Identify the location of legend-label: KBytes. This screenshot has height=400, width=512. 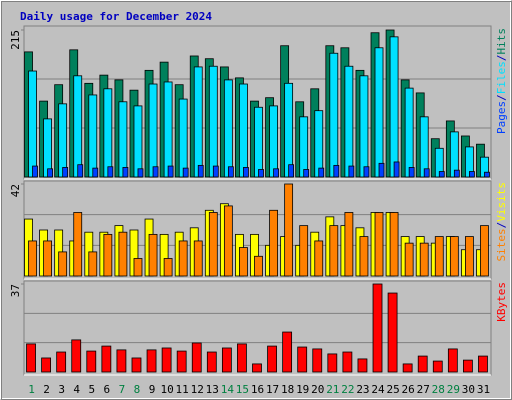
(501, 302).